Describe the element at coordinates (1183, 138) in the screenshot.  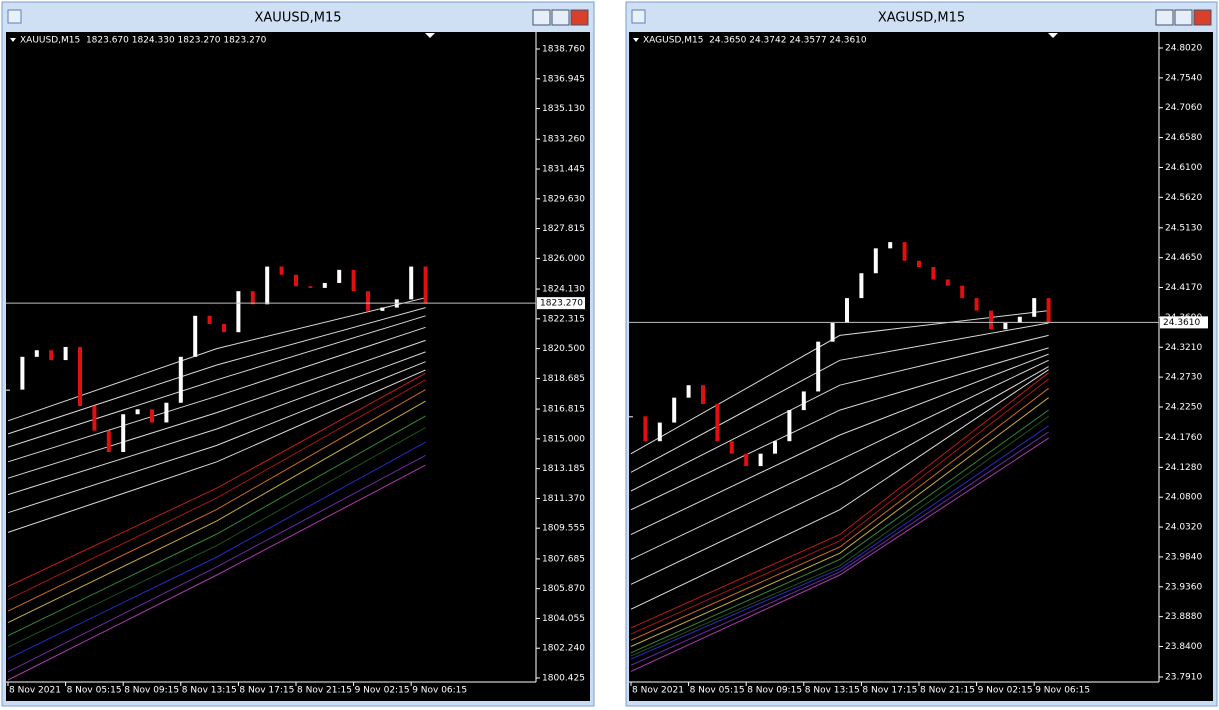
I see `y-tick-label: 24.6580` at that location.